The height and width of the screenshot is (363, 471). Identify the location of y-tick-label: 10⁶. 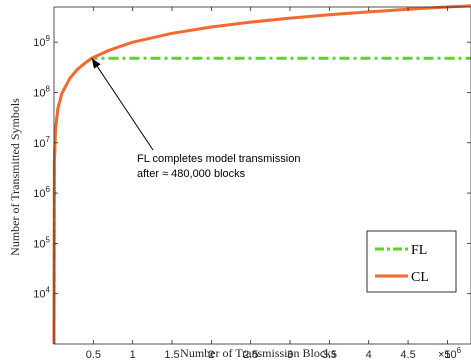
(41, 192).